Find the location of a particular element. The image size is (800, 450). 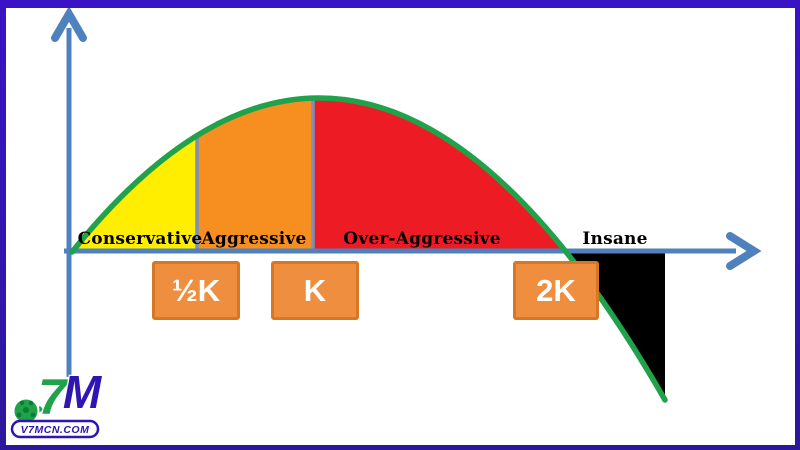

v7mcn-logo: M 7 V7MCN.COM is located at coordinates (57, 402).